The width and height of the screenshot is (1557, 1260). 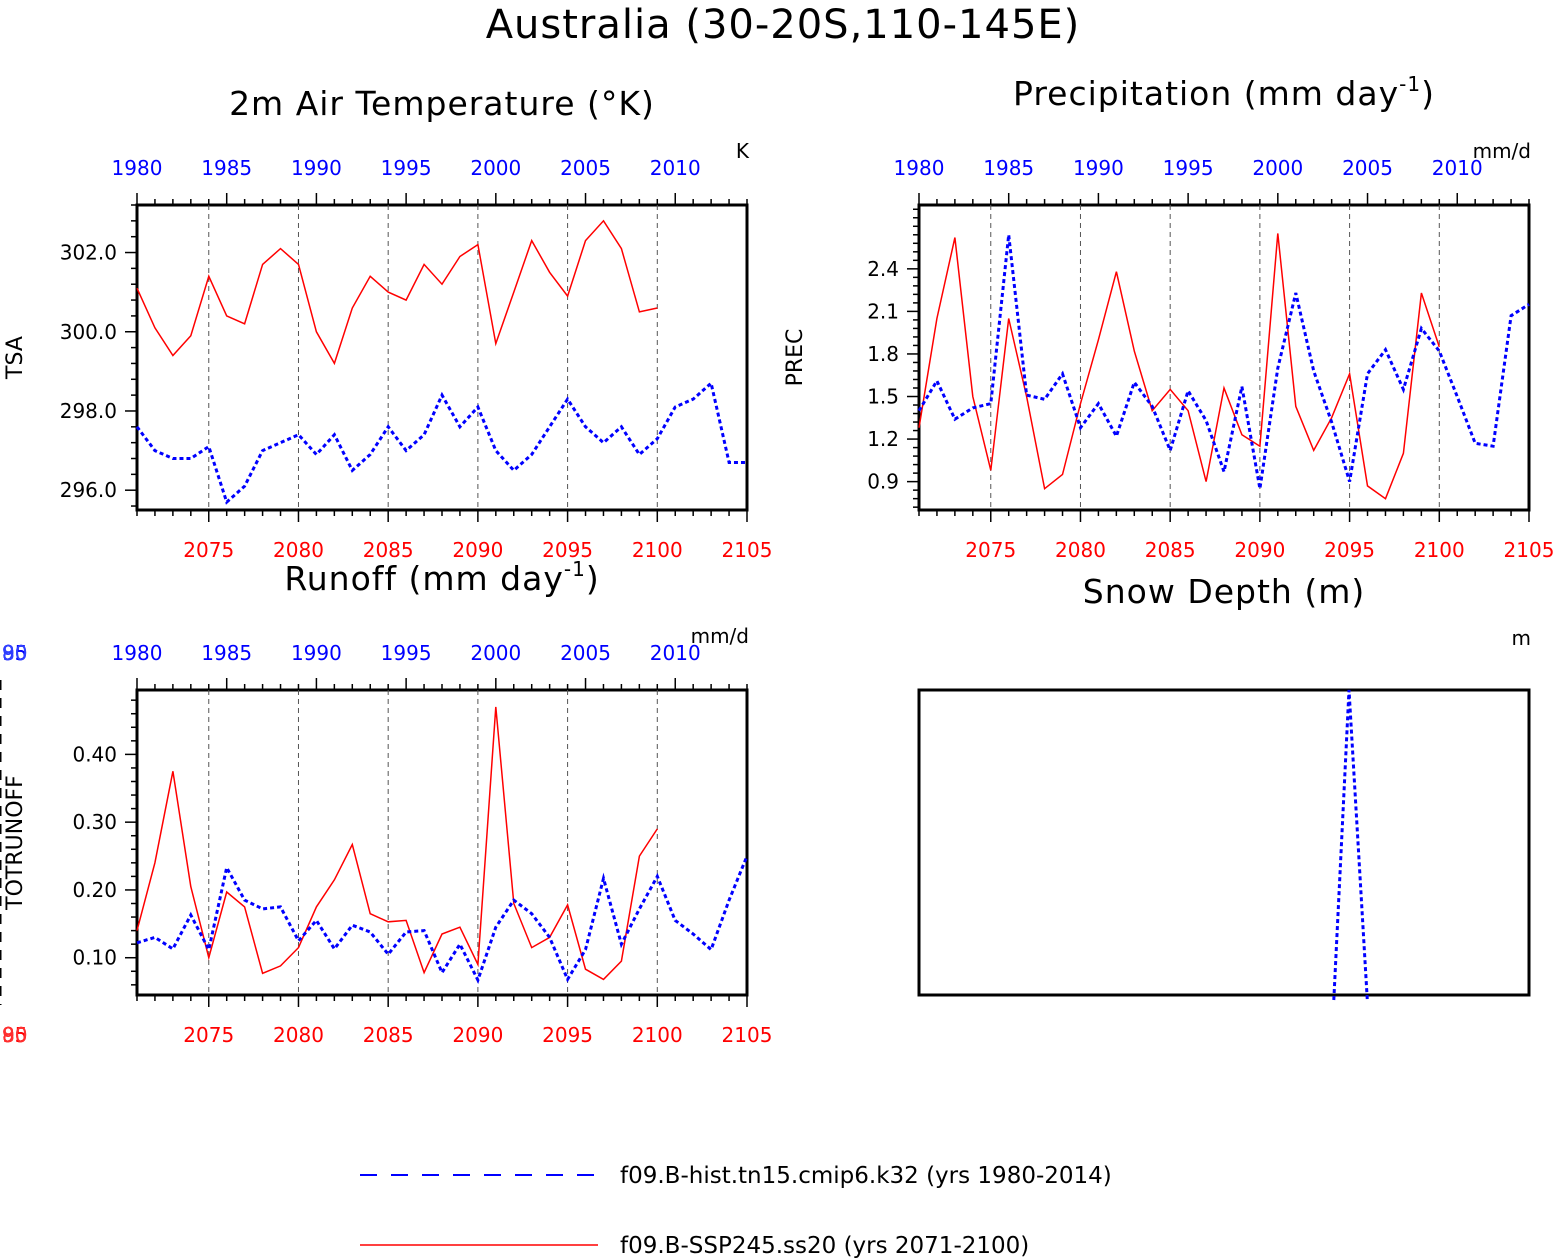 I want to click on edge-label-top: 95, so click(x=14, y=653).